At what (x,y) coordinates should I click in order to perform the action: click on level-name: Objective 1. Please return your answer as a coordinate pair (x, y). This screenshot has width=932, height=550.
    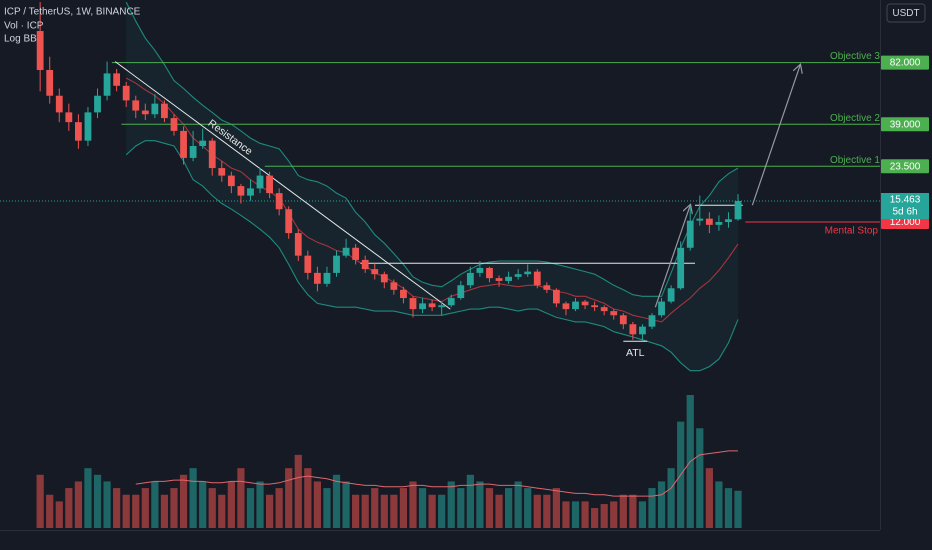
    Looking at the image, I should click on (855, 160).